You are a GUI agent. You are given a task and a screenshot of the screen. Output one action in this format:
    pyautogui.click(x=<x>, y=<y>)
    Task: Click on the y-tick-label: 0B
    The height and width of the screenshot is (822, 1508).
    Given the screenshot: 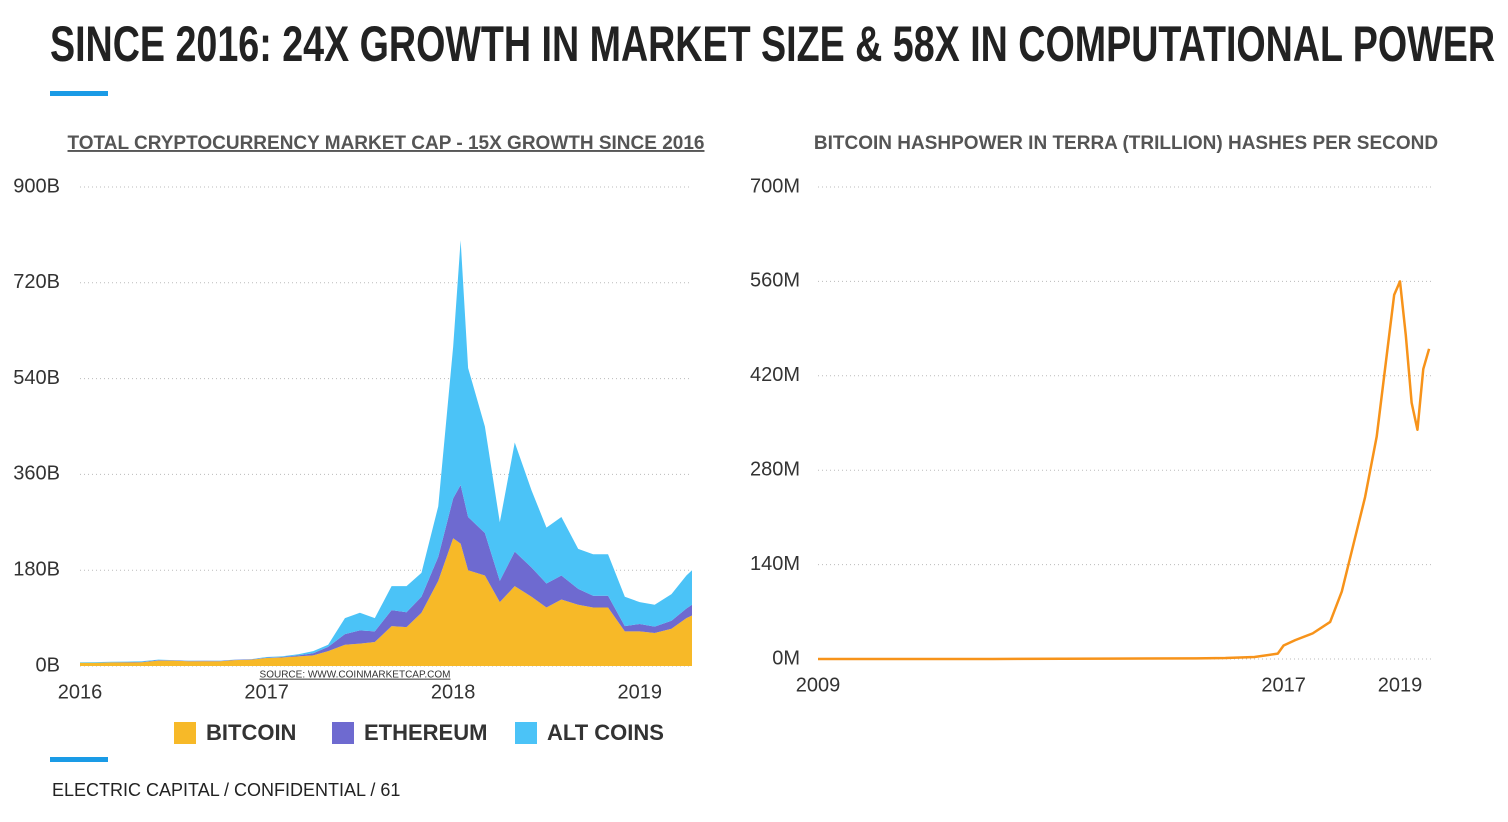 What is the action you would take?
    pyautogui.click(x=48, y=665)
    